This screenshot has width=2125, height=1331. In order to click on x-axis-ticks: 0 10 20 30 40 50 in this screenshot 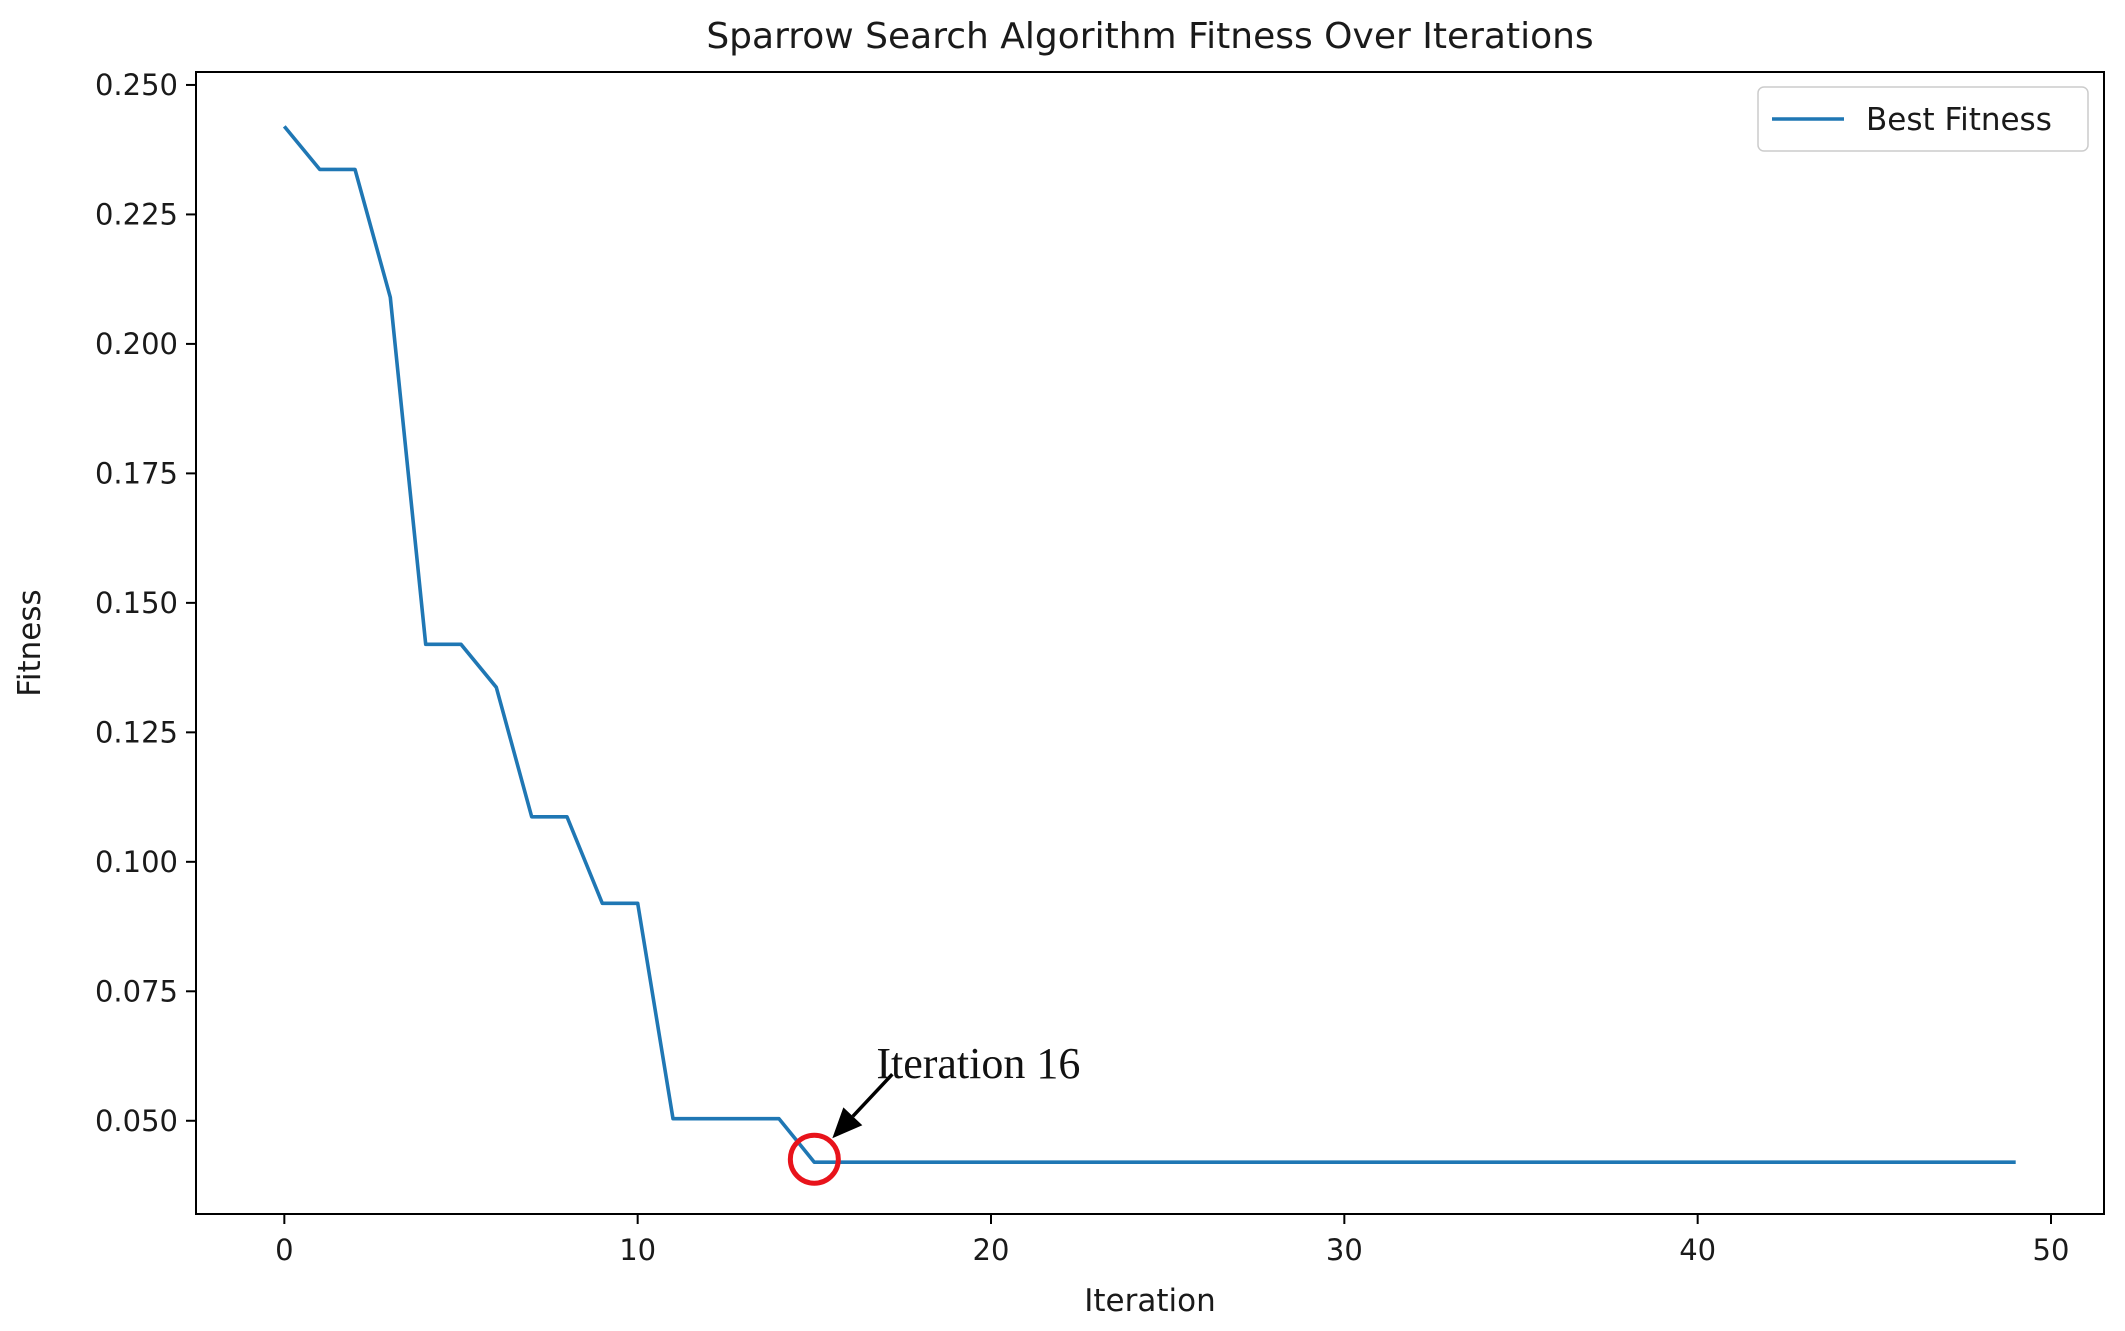, I will do `click(1172, 1240)`.